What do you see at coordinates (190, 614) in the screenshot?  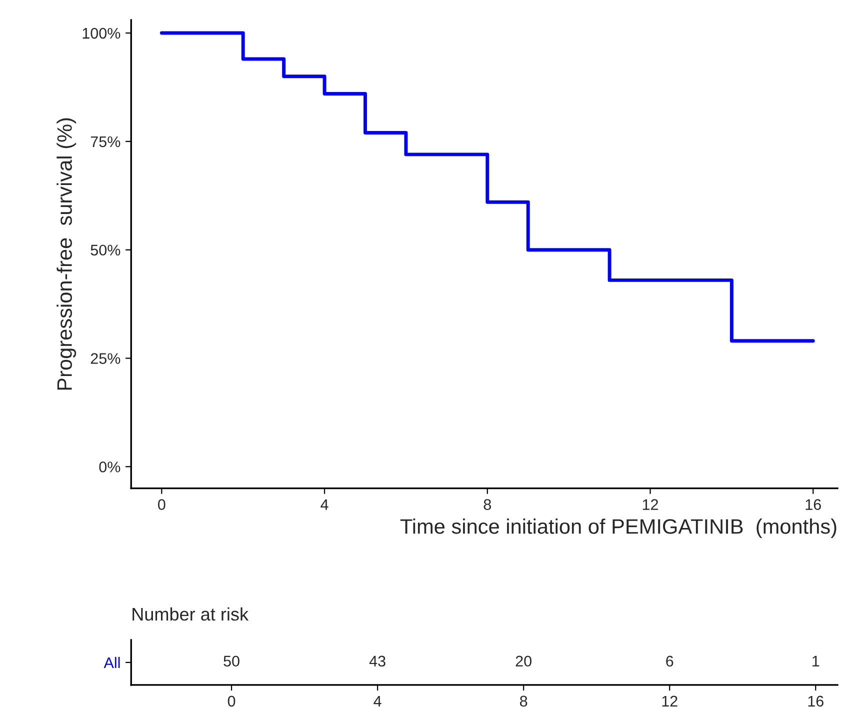 I see `chart-title: Number at risk` at bounding box center [190, 614].